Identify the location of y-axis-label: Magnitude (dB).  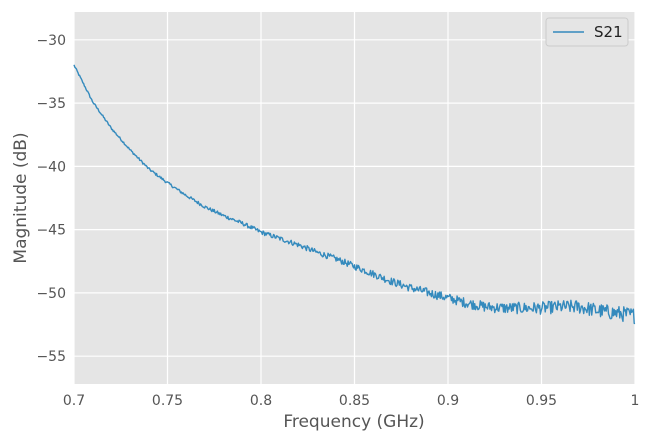
(21, 197).